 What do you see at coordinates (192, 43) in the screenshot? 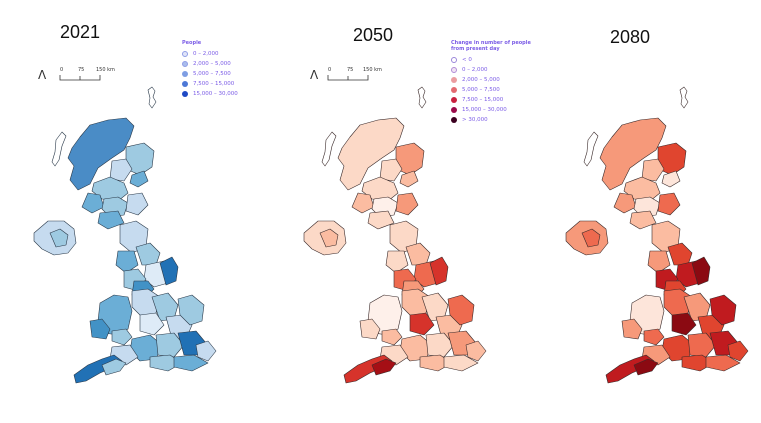
I see `legend-title: People` at bounding box center [192, 43].